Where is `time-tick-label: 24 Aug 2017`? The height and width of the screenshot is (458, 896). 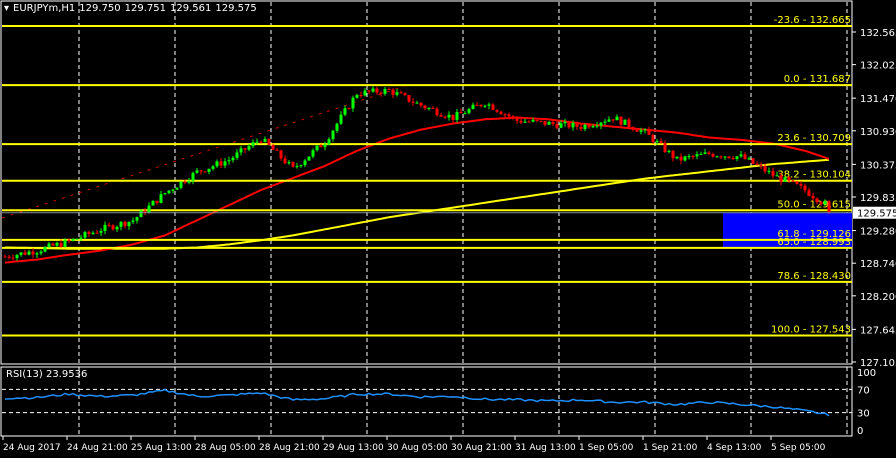
time-tick-label: 24 Aug 2017 is located at coordinates (32, 448).